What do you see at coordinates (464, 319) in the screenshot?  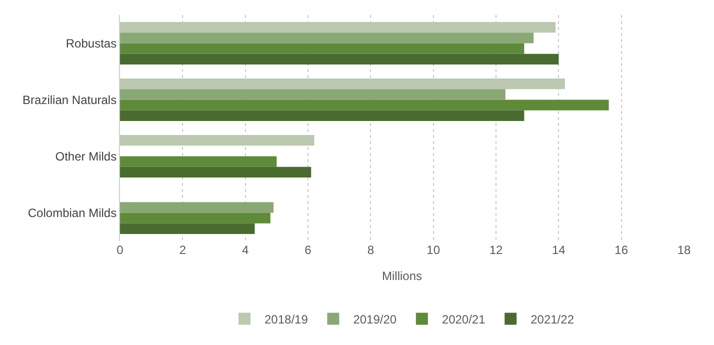 I see `legend-label: 2020/21` at bounding box center [464, 319].